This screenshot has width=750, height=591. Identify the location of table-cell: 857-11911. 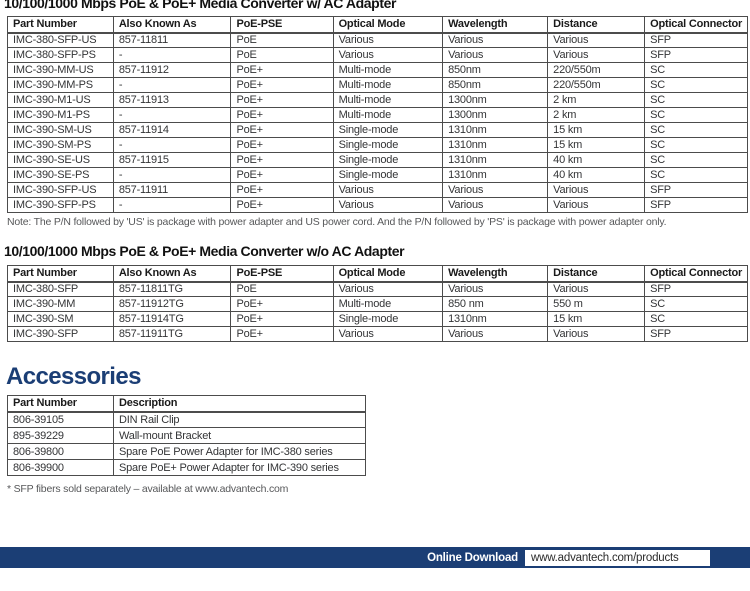
(172, 190).